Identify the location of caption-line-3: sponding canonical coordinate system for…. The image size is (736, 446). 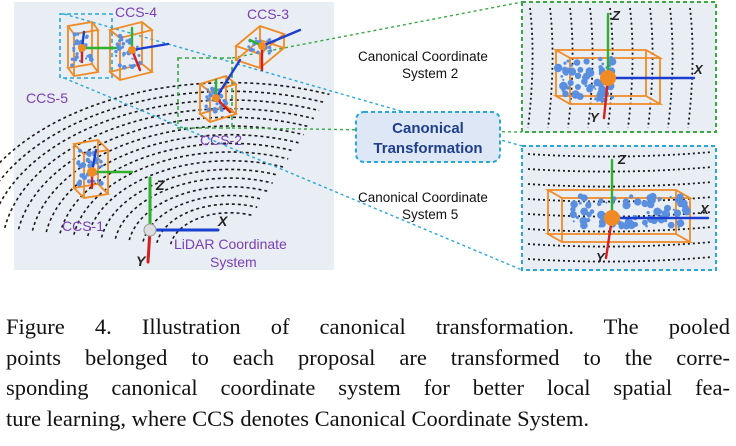
(368, 387).